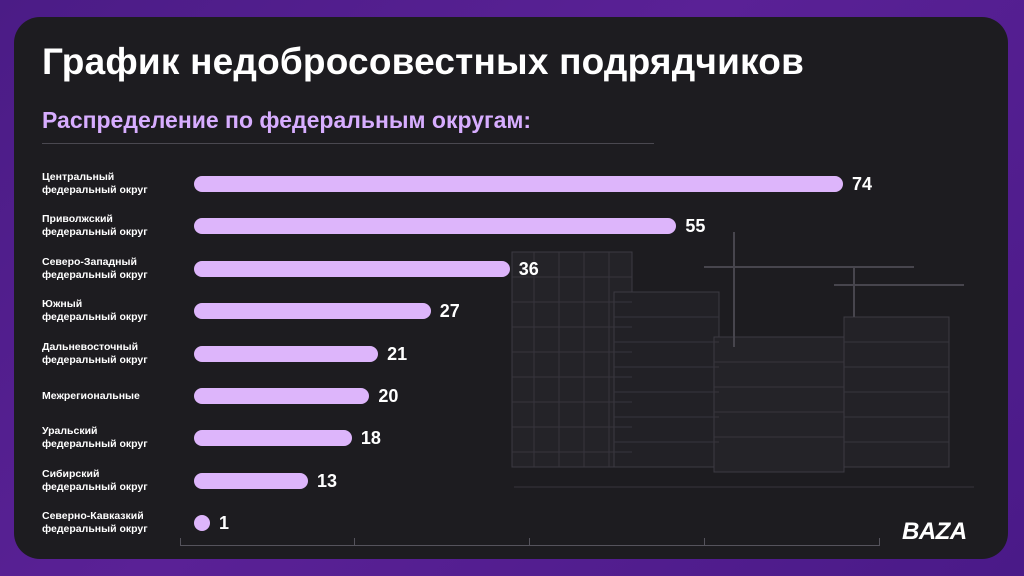 The height and width of the screenshot is (576, 1024). I want to click on data-label: 1, so click(224, 523).